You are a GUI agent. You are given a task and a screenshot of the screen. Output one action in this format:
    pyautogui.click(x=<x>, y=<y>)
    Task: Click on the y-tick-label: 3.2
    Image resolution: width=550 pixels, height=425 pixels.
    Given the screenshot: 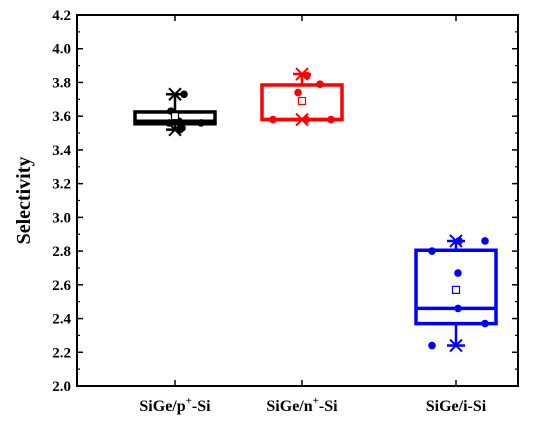 What is the action you would take?
    pyautogui.click(x=61, y=185)
    